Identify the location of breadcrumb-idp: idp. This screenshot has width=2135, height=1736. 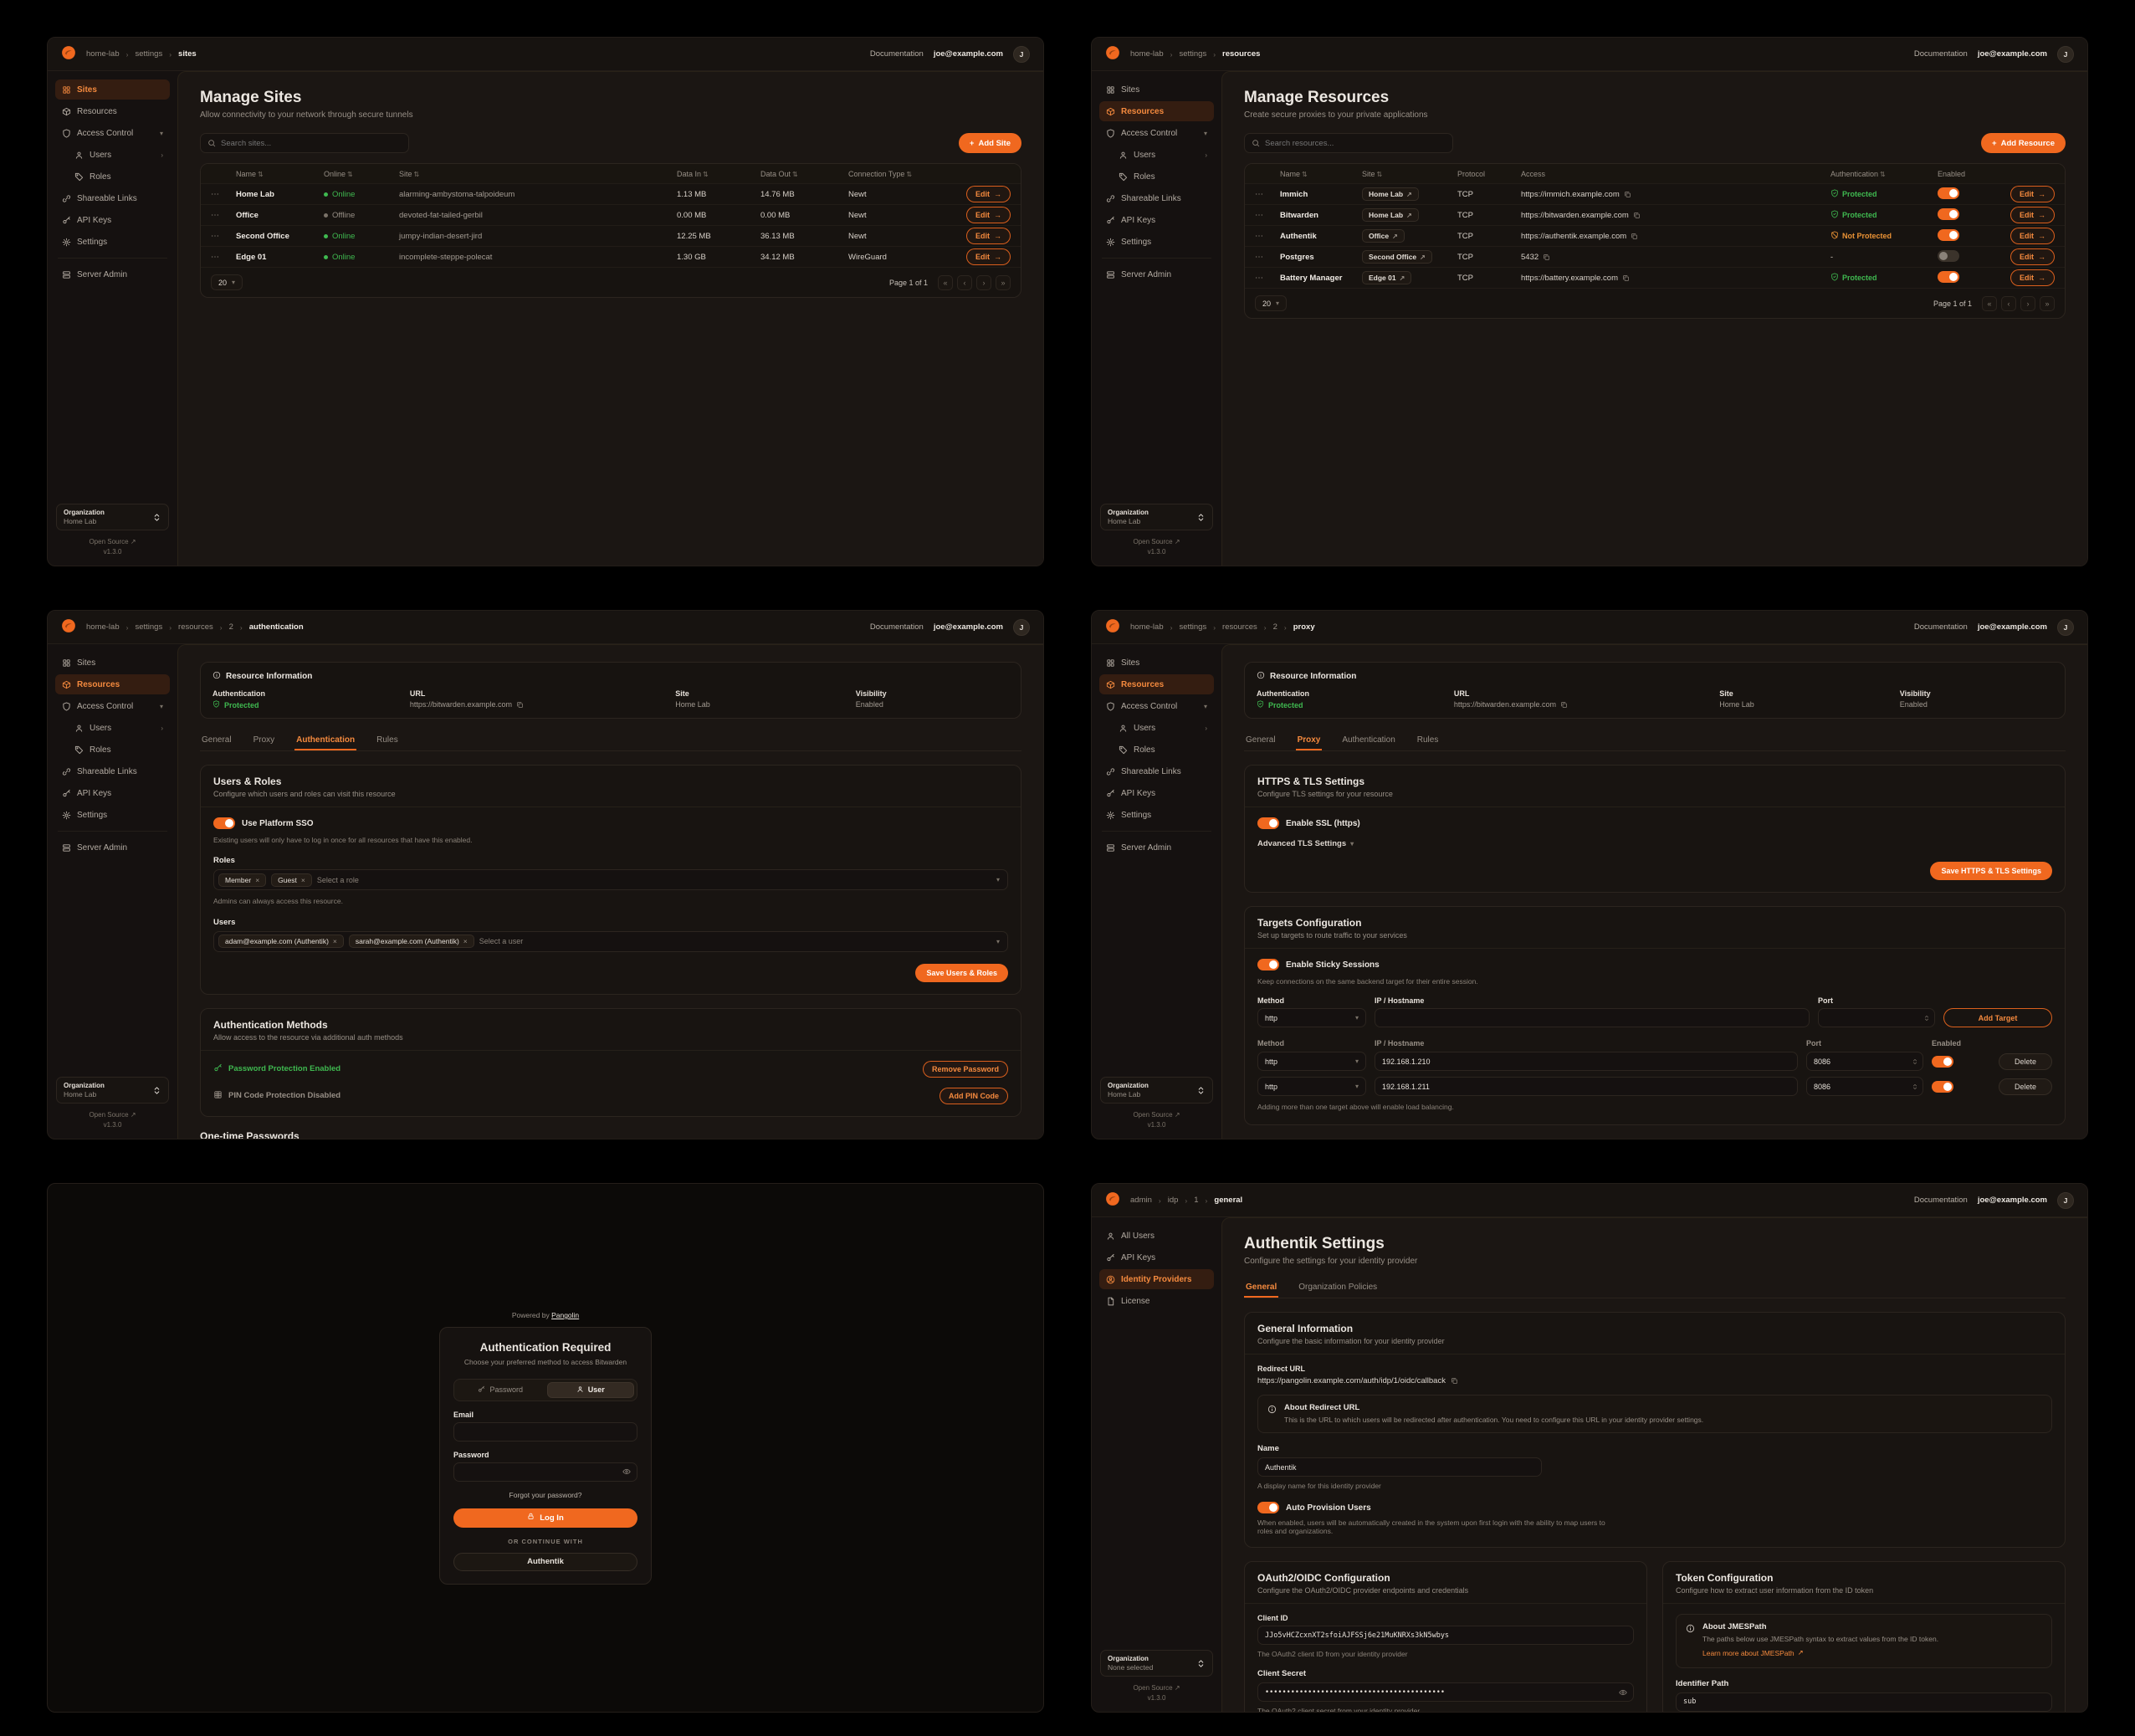
(1173, 1200).